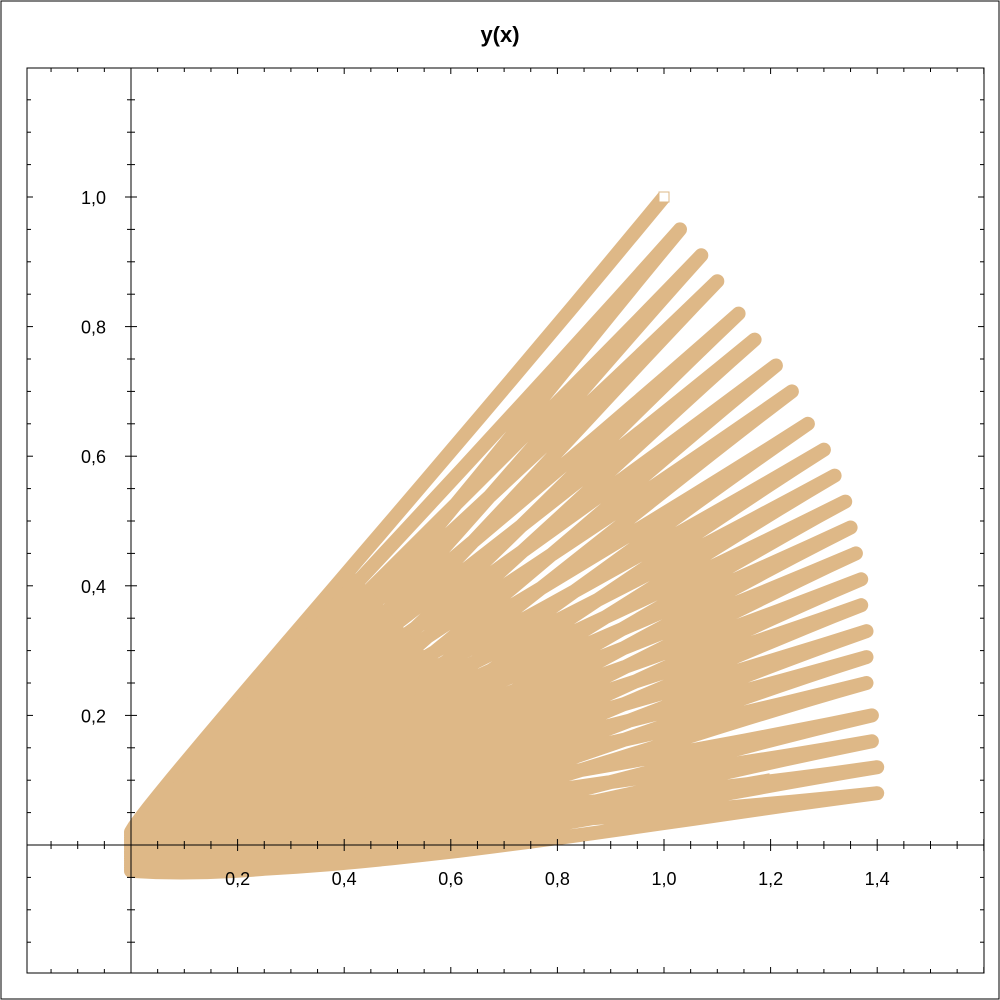  What do you see at coordinates (237, 879) in the screenshot?
I see `x-tick-label: 0,2` at bounding box center [237, 879].